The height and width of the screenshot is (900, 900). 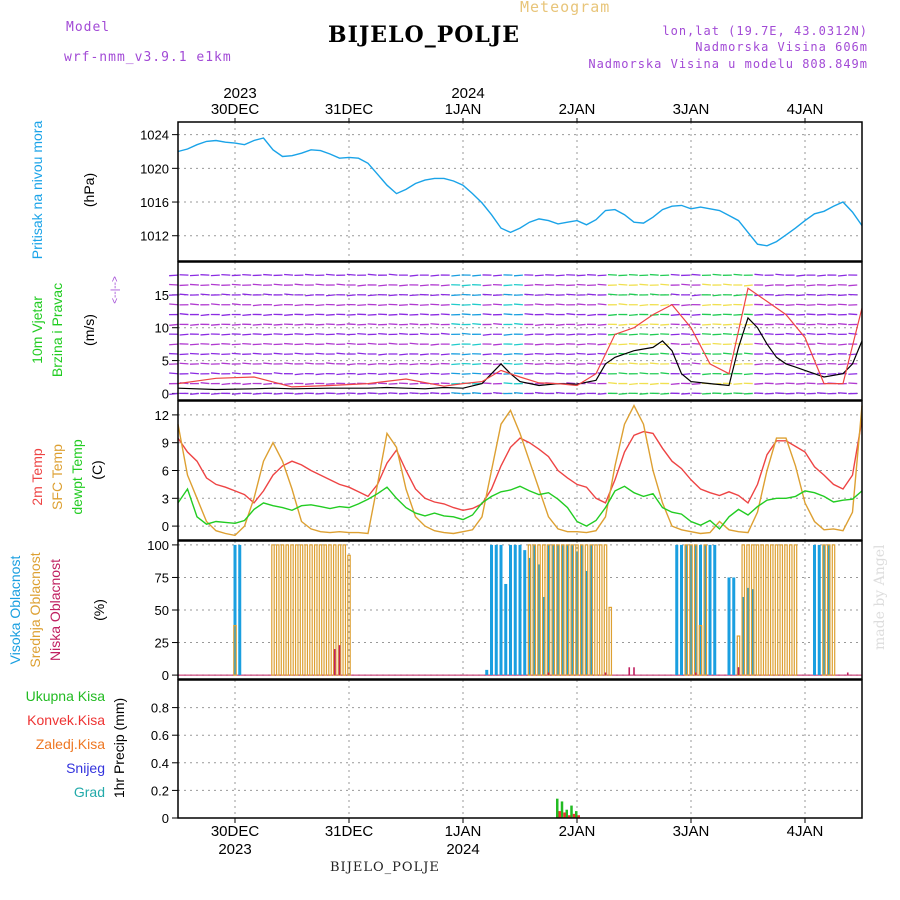 I want to click on y-tick-label: 15, so click(x=162, y=295).